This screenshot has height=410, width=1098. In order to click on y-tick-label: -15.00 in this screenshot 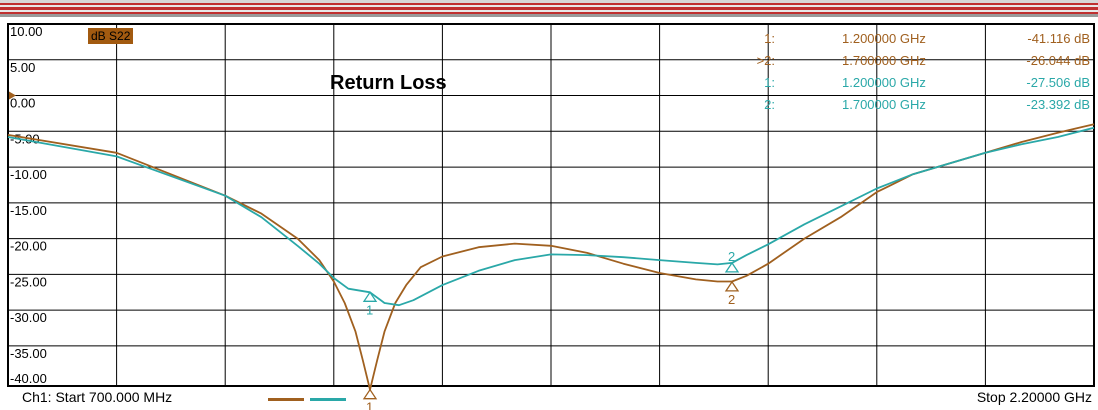, I will do `click(28, 210)`.